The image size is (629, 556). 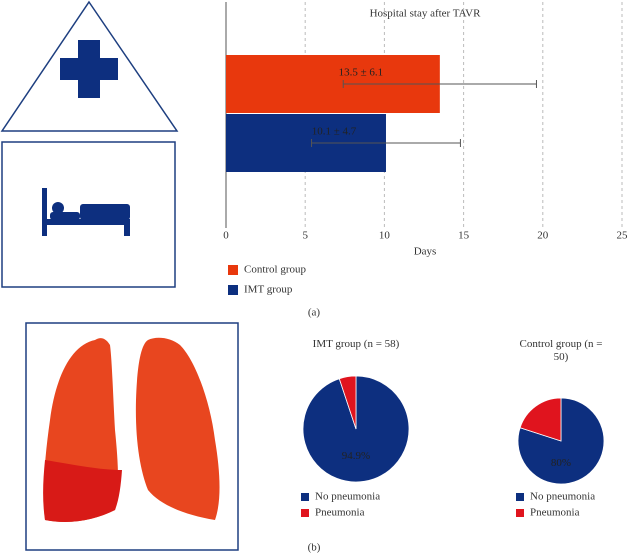 I want to click on left-lung-lower, so click(x=82, y=491).